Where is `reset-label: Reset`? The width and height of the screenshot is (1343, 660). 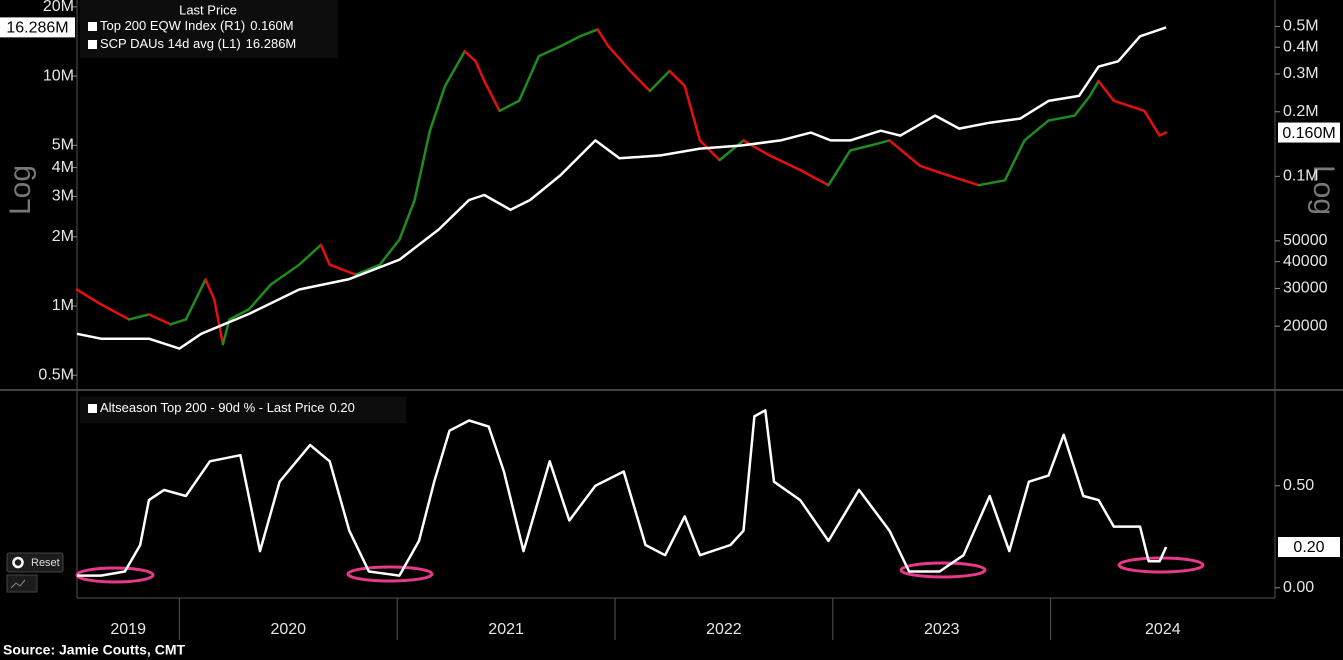 reset-label: Reset is located at coordinates (45, 563).